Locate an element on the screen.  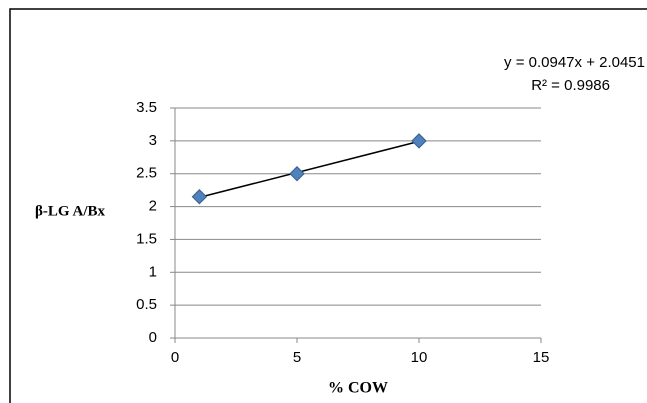
trendline is located at coordinates (309, 169).